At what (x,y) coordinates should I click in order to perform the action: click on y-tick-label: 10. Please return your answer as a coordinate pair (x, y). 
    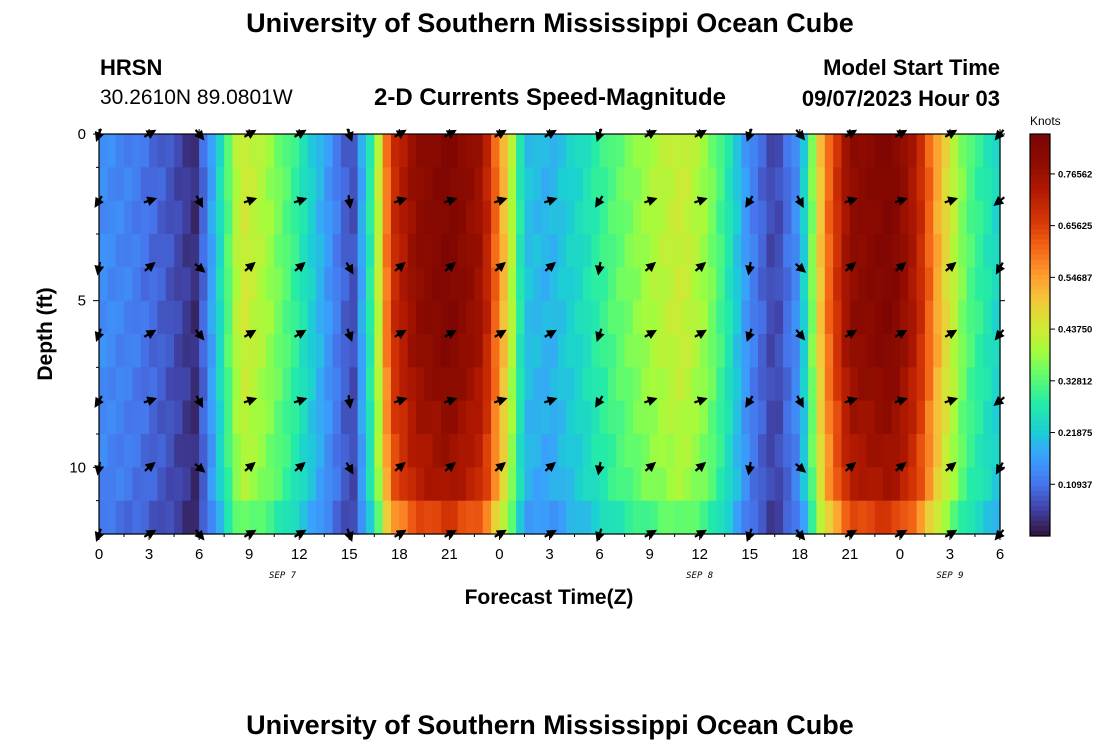
    Looking at the image, I should click on (77, 467).